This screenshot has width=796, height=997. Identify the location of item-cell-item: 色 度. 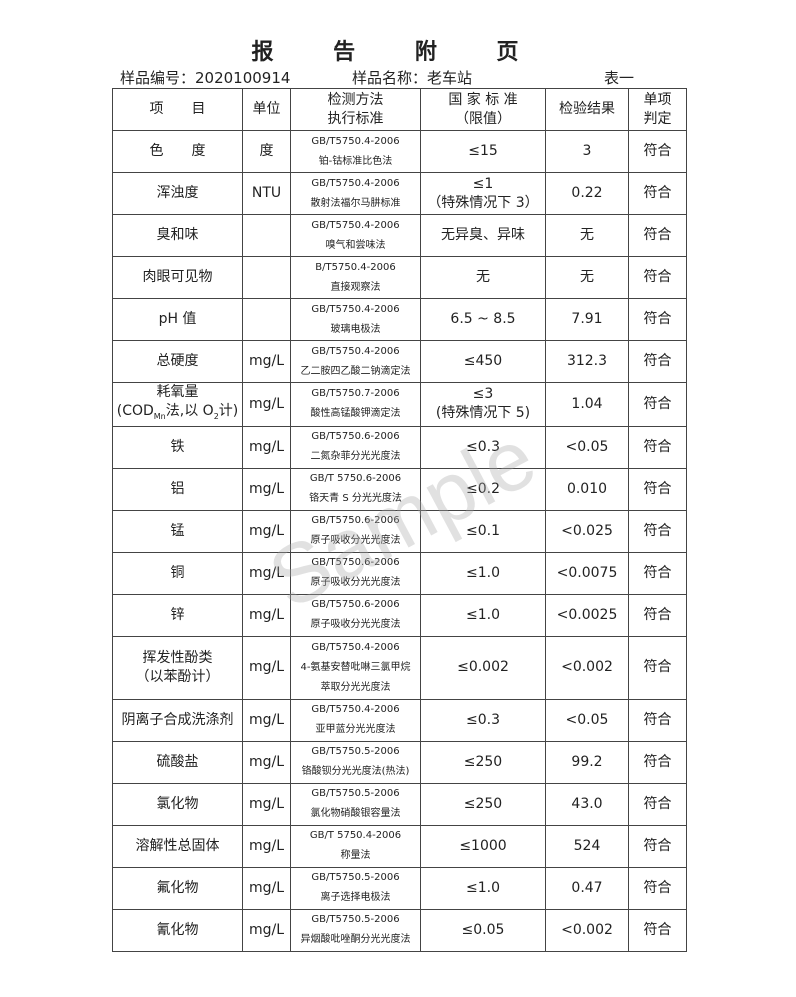
(177, 151).